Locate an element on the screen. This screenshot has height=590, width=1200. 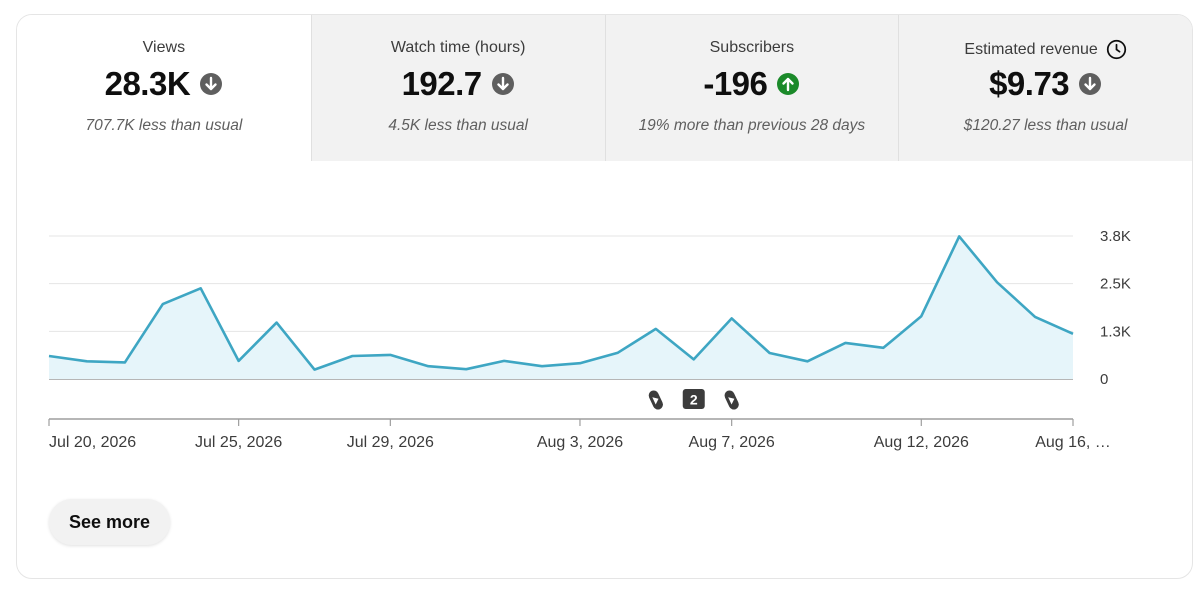
marker-count-badge is located at coordinates (693, 399).